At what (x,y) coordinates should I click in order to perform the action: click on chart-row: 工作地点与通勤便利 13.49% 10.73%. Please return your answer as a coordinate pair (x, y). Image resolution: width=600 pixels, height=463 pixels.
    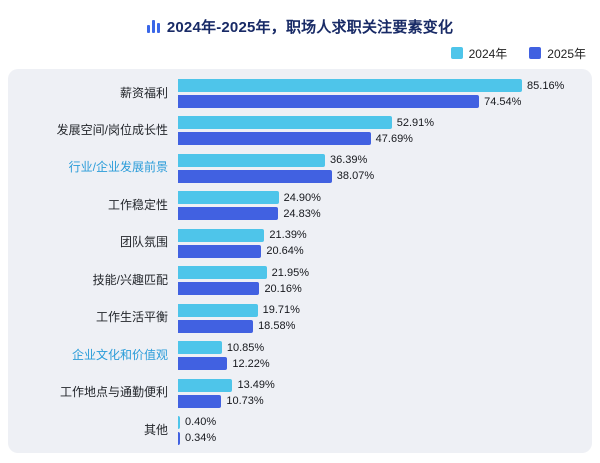
    Looking at the image, I should click on (301, 393).